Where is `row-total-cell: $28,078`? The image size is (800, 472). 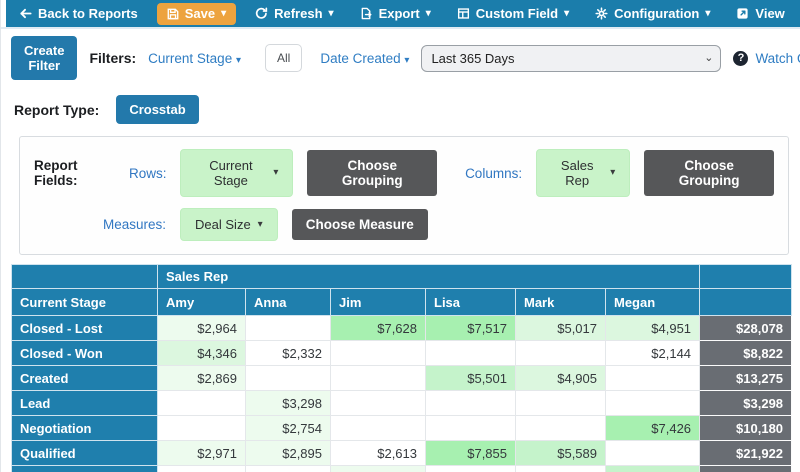 row-total-cell: $28,078 is located at coordinates (746, 328).